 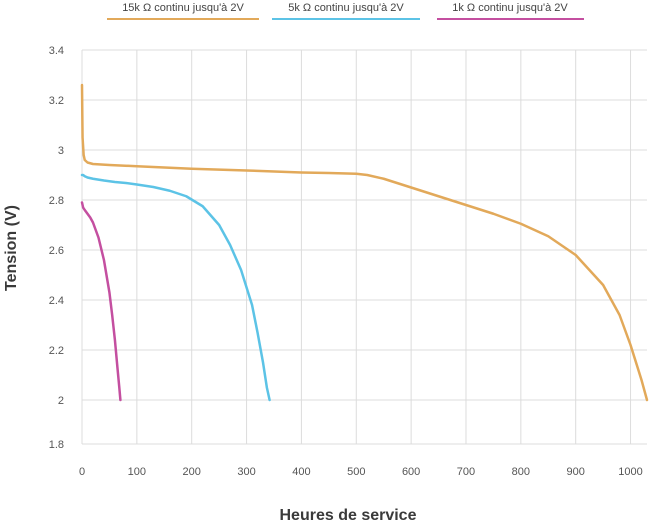 What do you see at coordinates (630, 472) in the screenshot?
I see `x-tick-label: 1000` at bounding box center [630, 472].